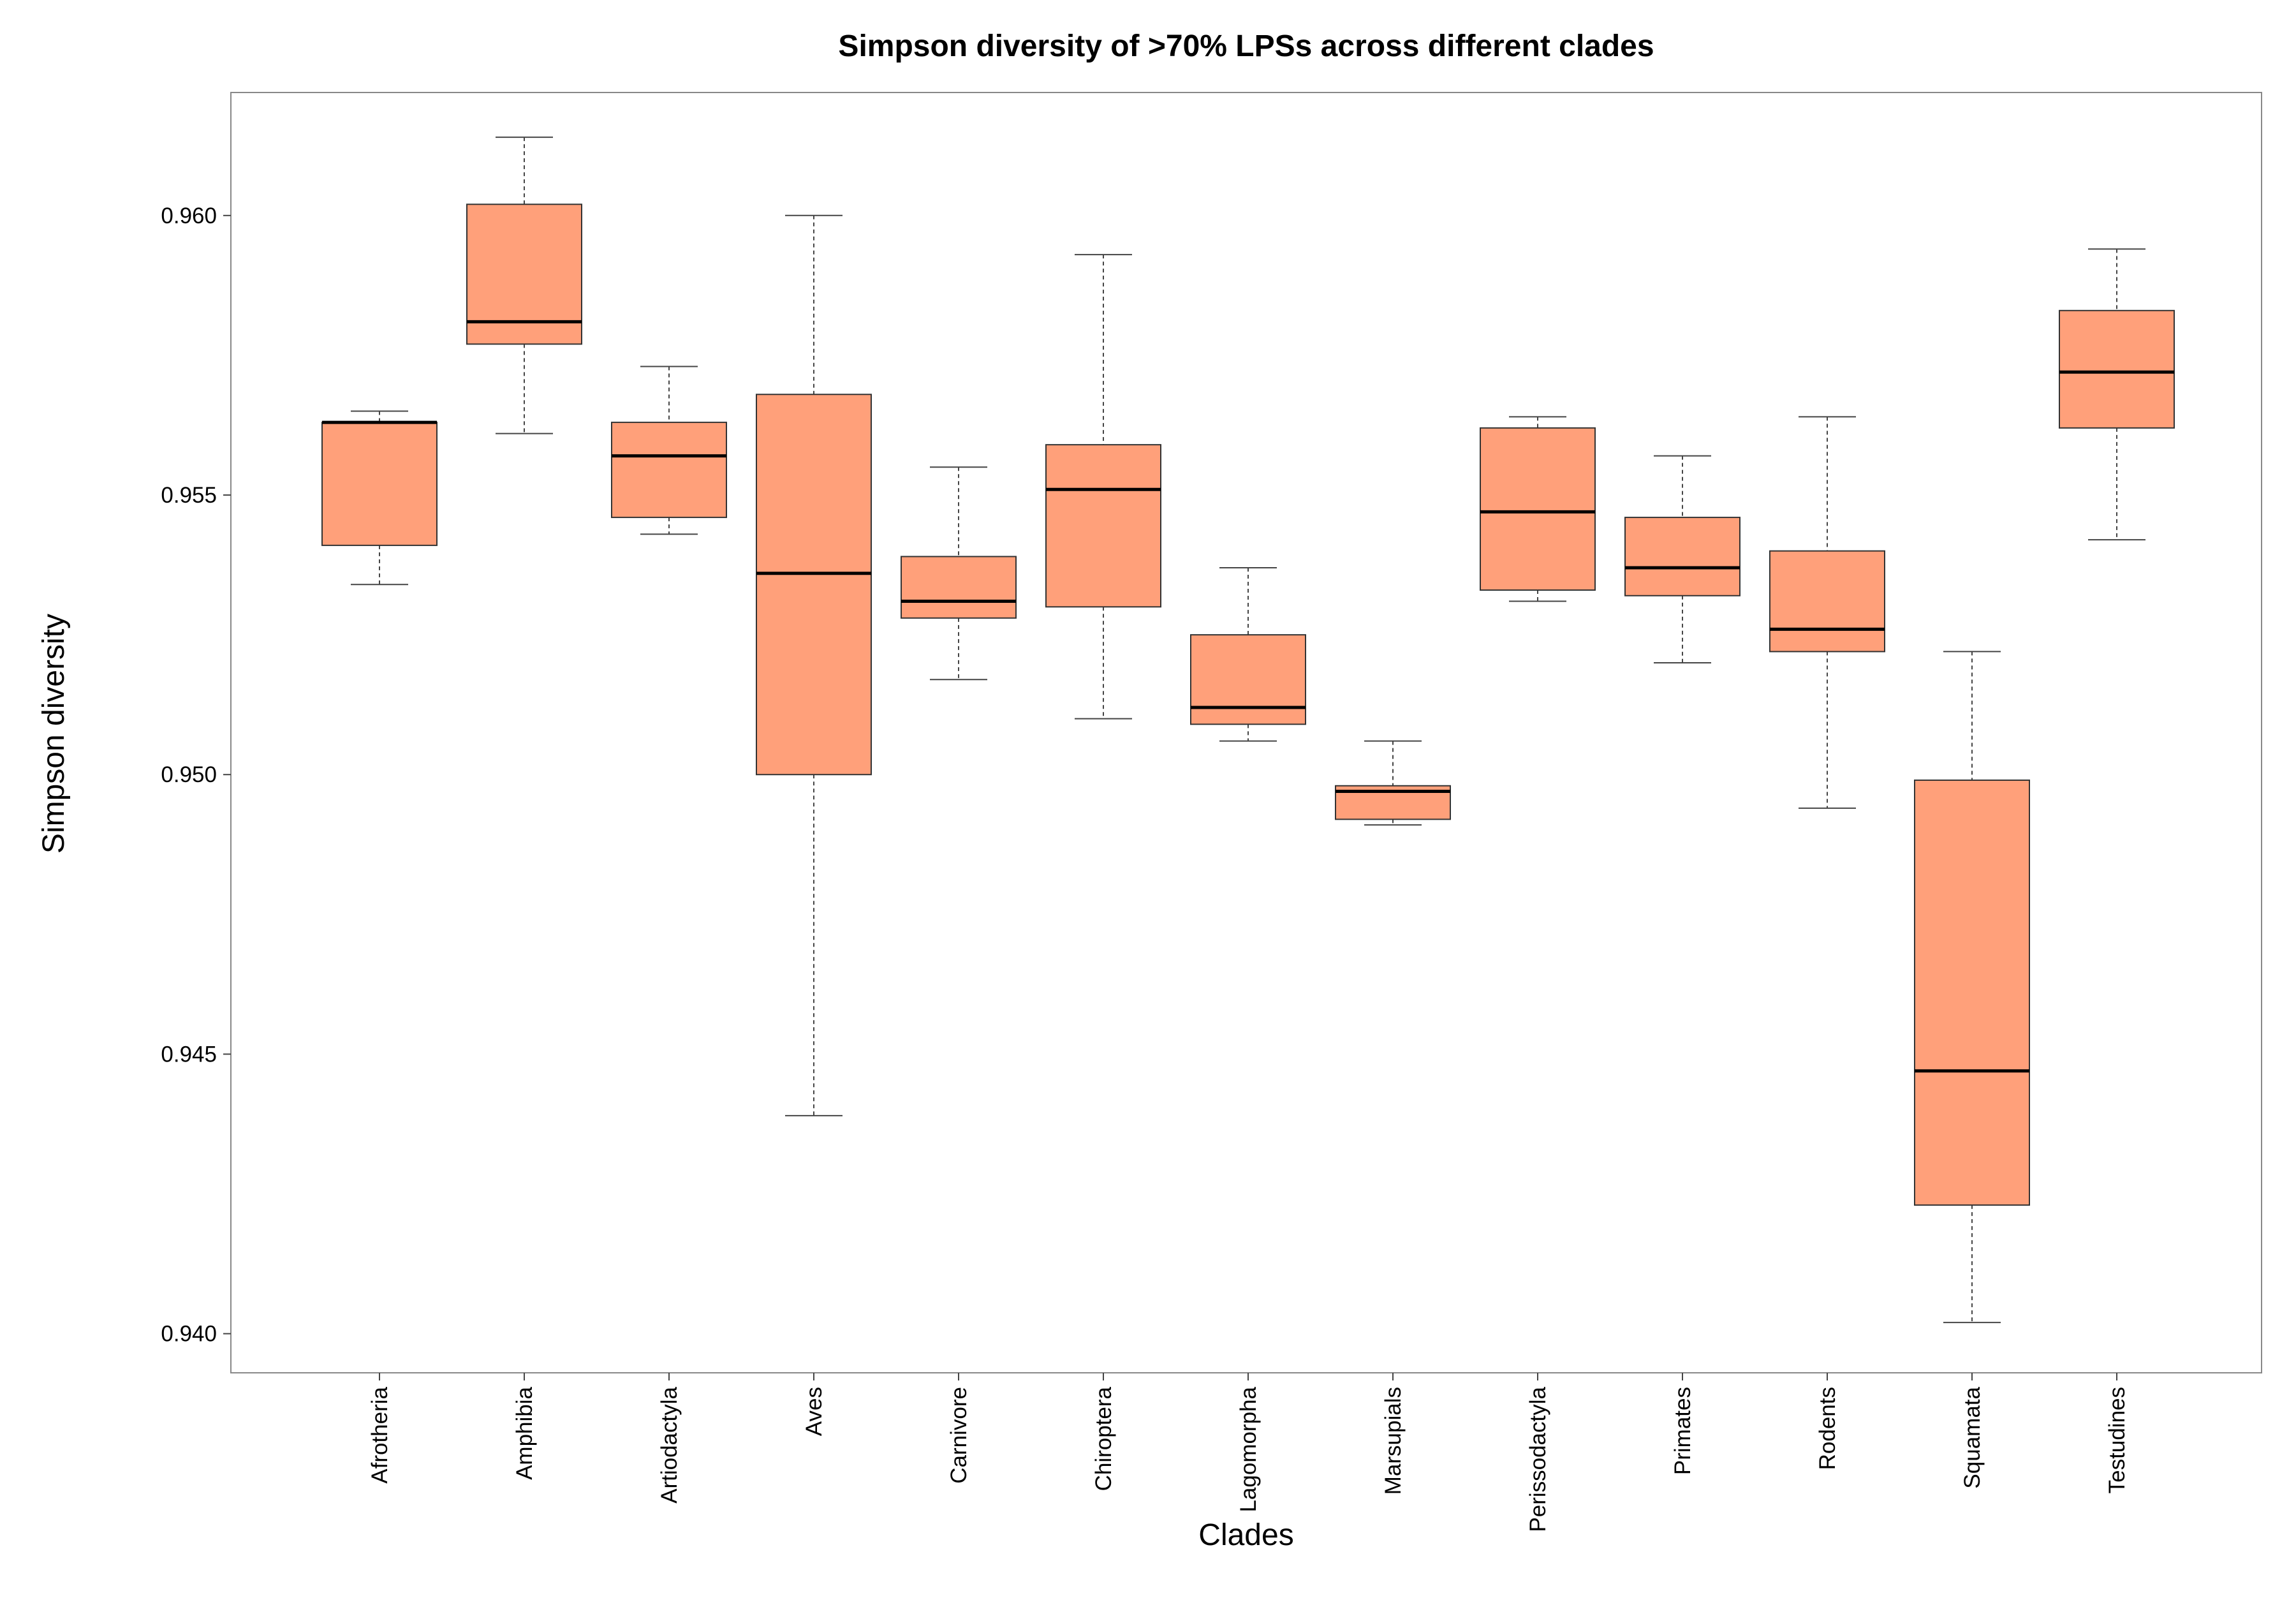  What do you see at coordinates (1972, 992) in the screenshot?
I see `box-squamata` at bounding box center [1972, 992].